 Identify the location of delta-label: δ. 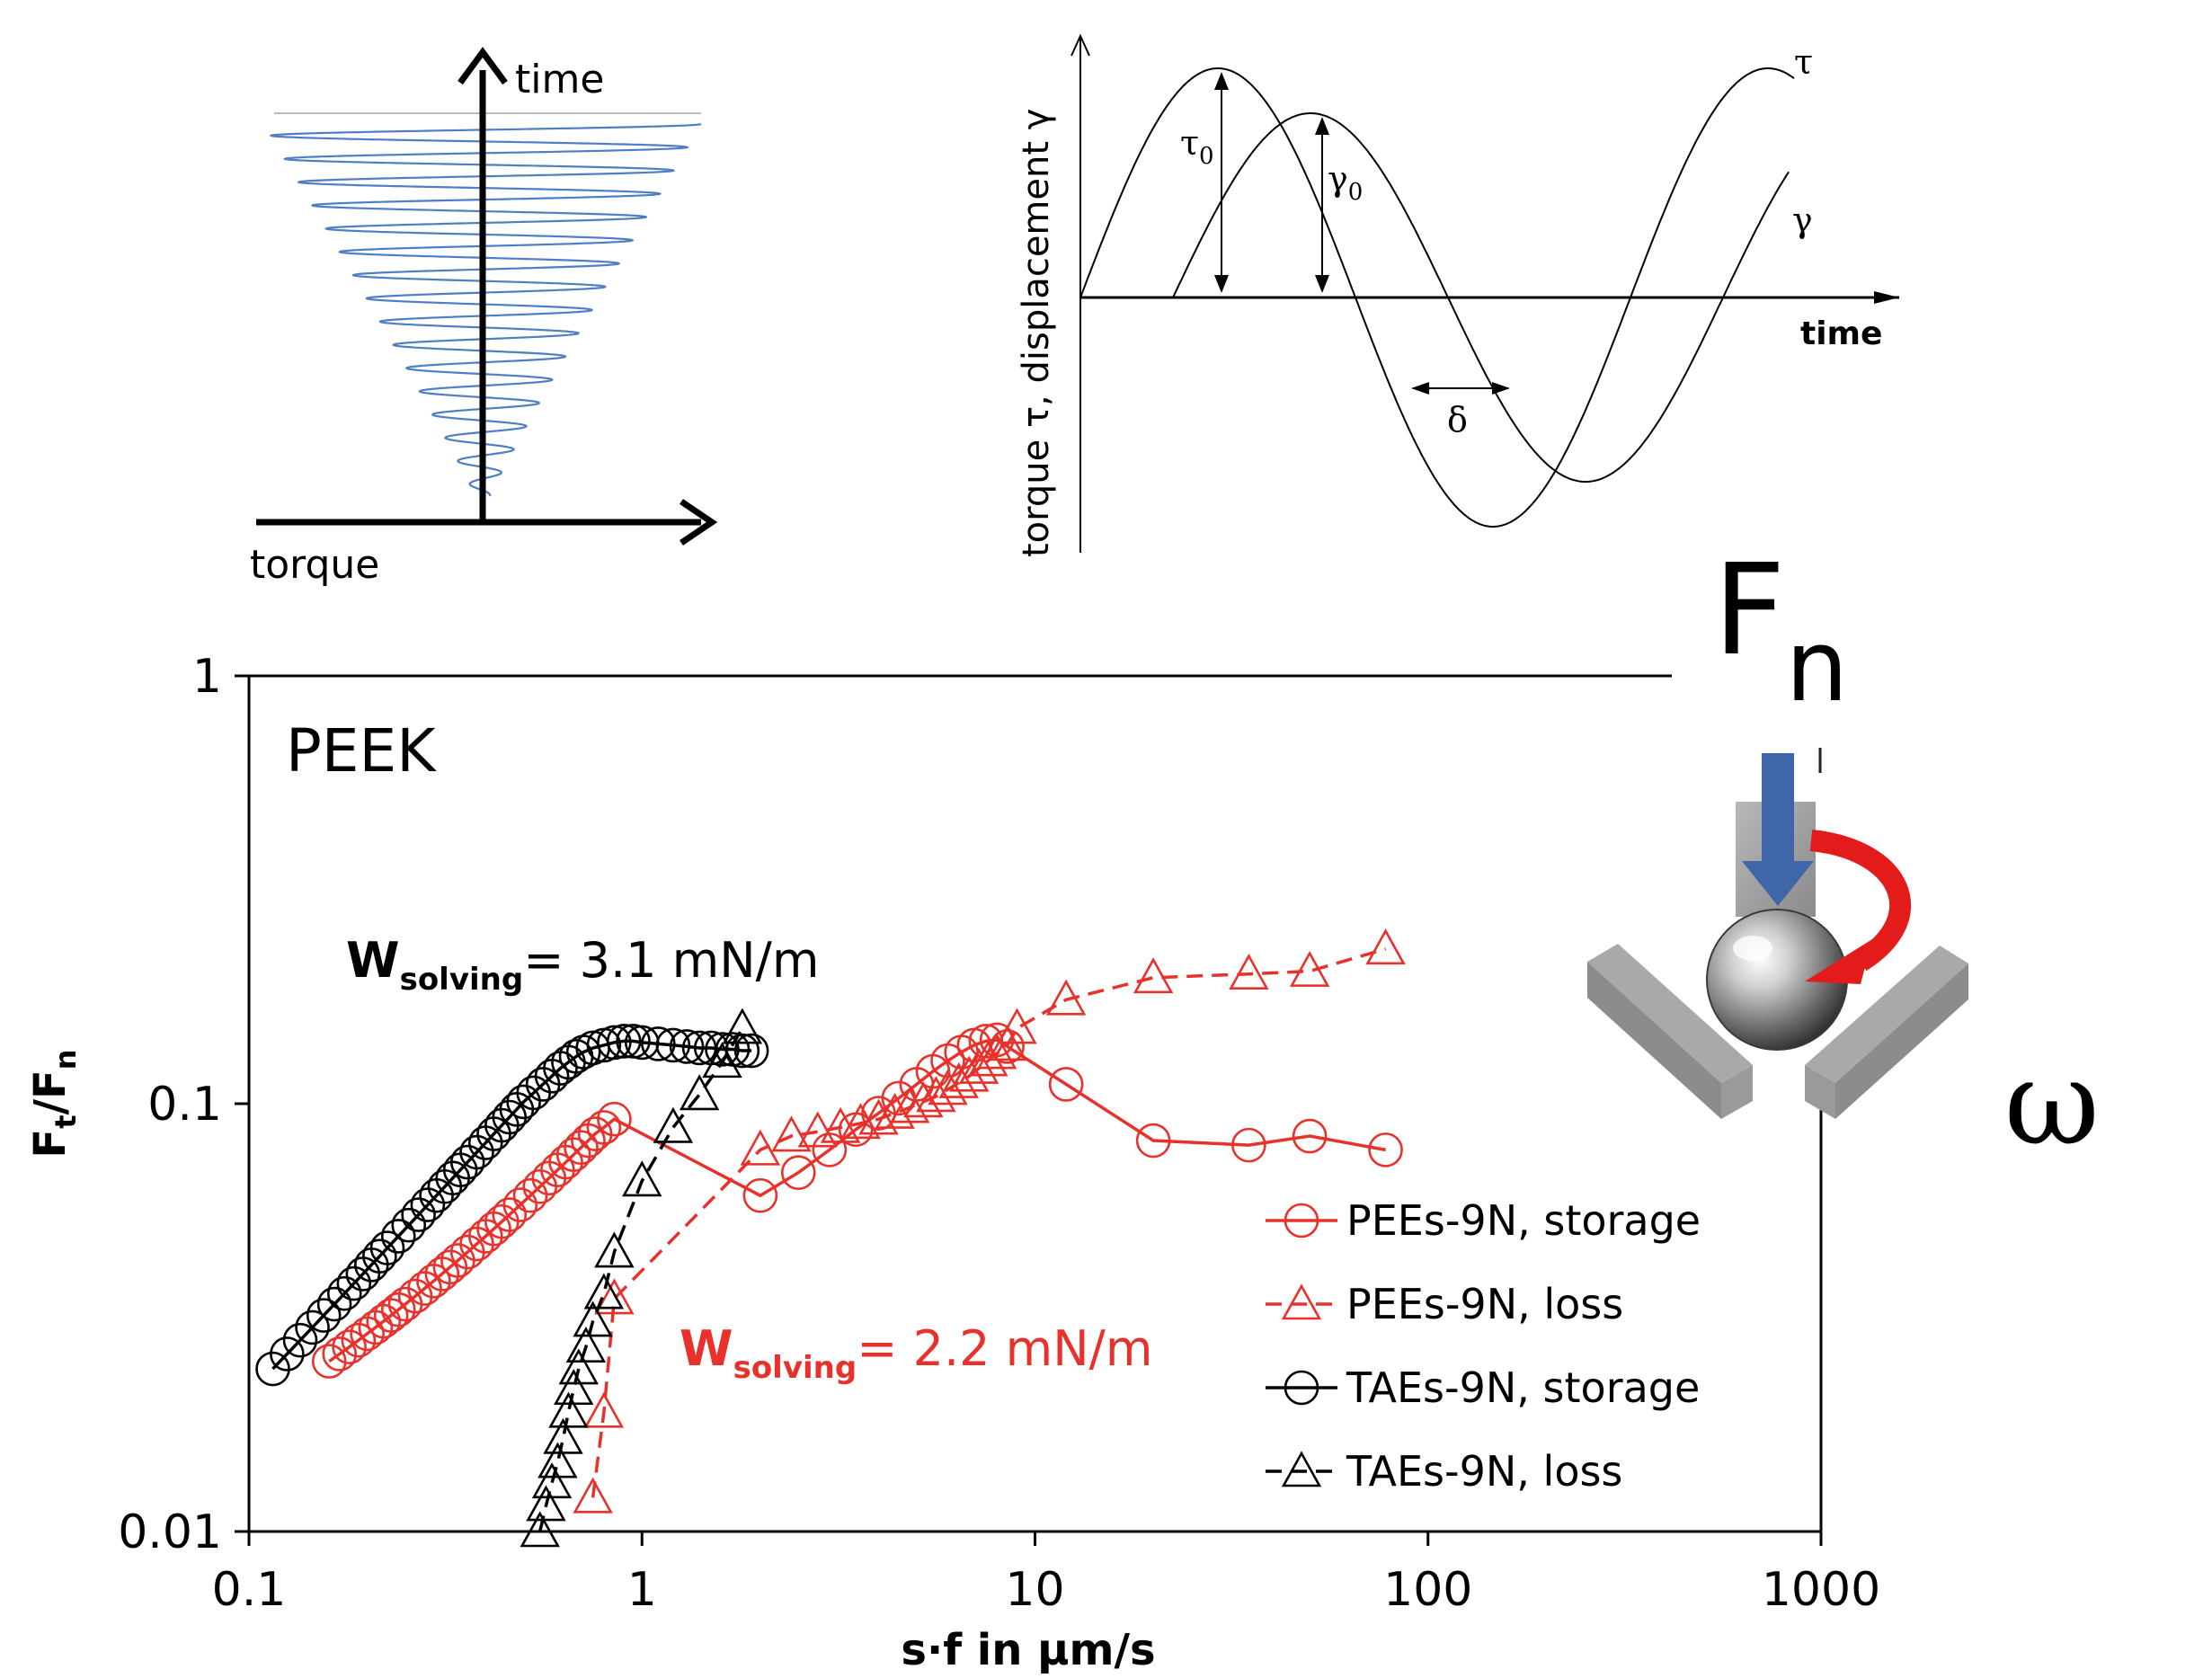
(1457, 419).